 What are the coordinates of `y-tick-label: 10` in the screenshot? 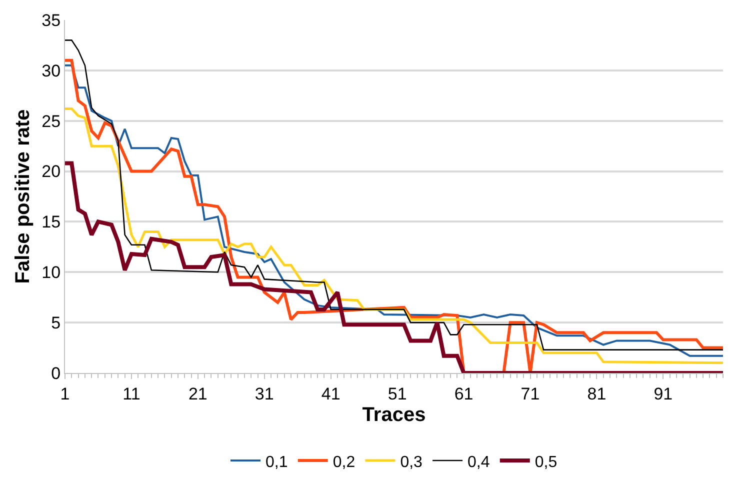 It's located at (51, 272).